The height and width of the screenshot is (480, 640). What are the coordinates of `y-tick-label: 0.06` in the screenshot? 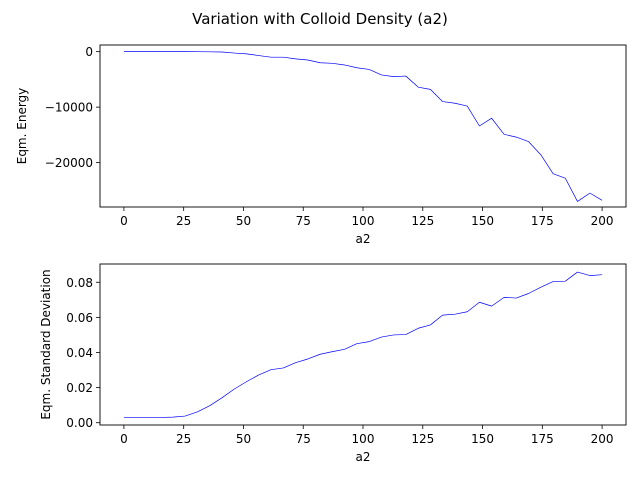 It's located at (79, 318).